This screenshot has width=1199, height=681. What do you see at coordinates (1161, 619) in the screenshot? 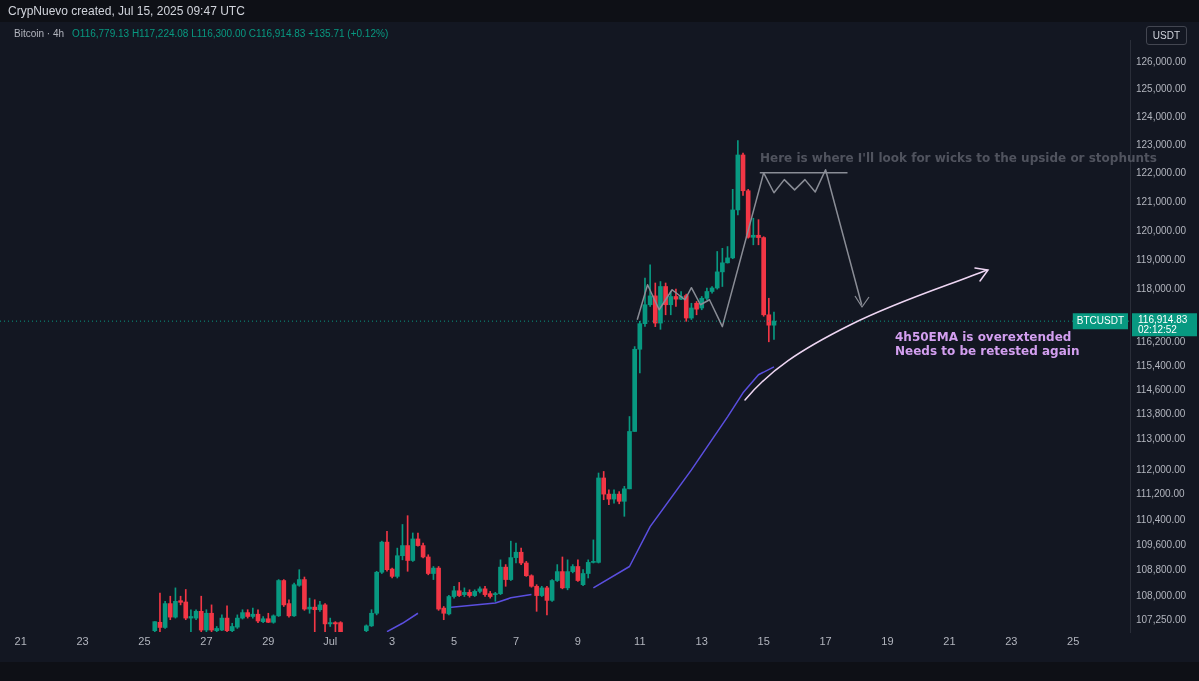
I see `y-tick-label: 107,250.00` at bounding box center [1161, 619].